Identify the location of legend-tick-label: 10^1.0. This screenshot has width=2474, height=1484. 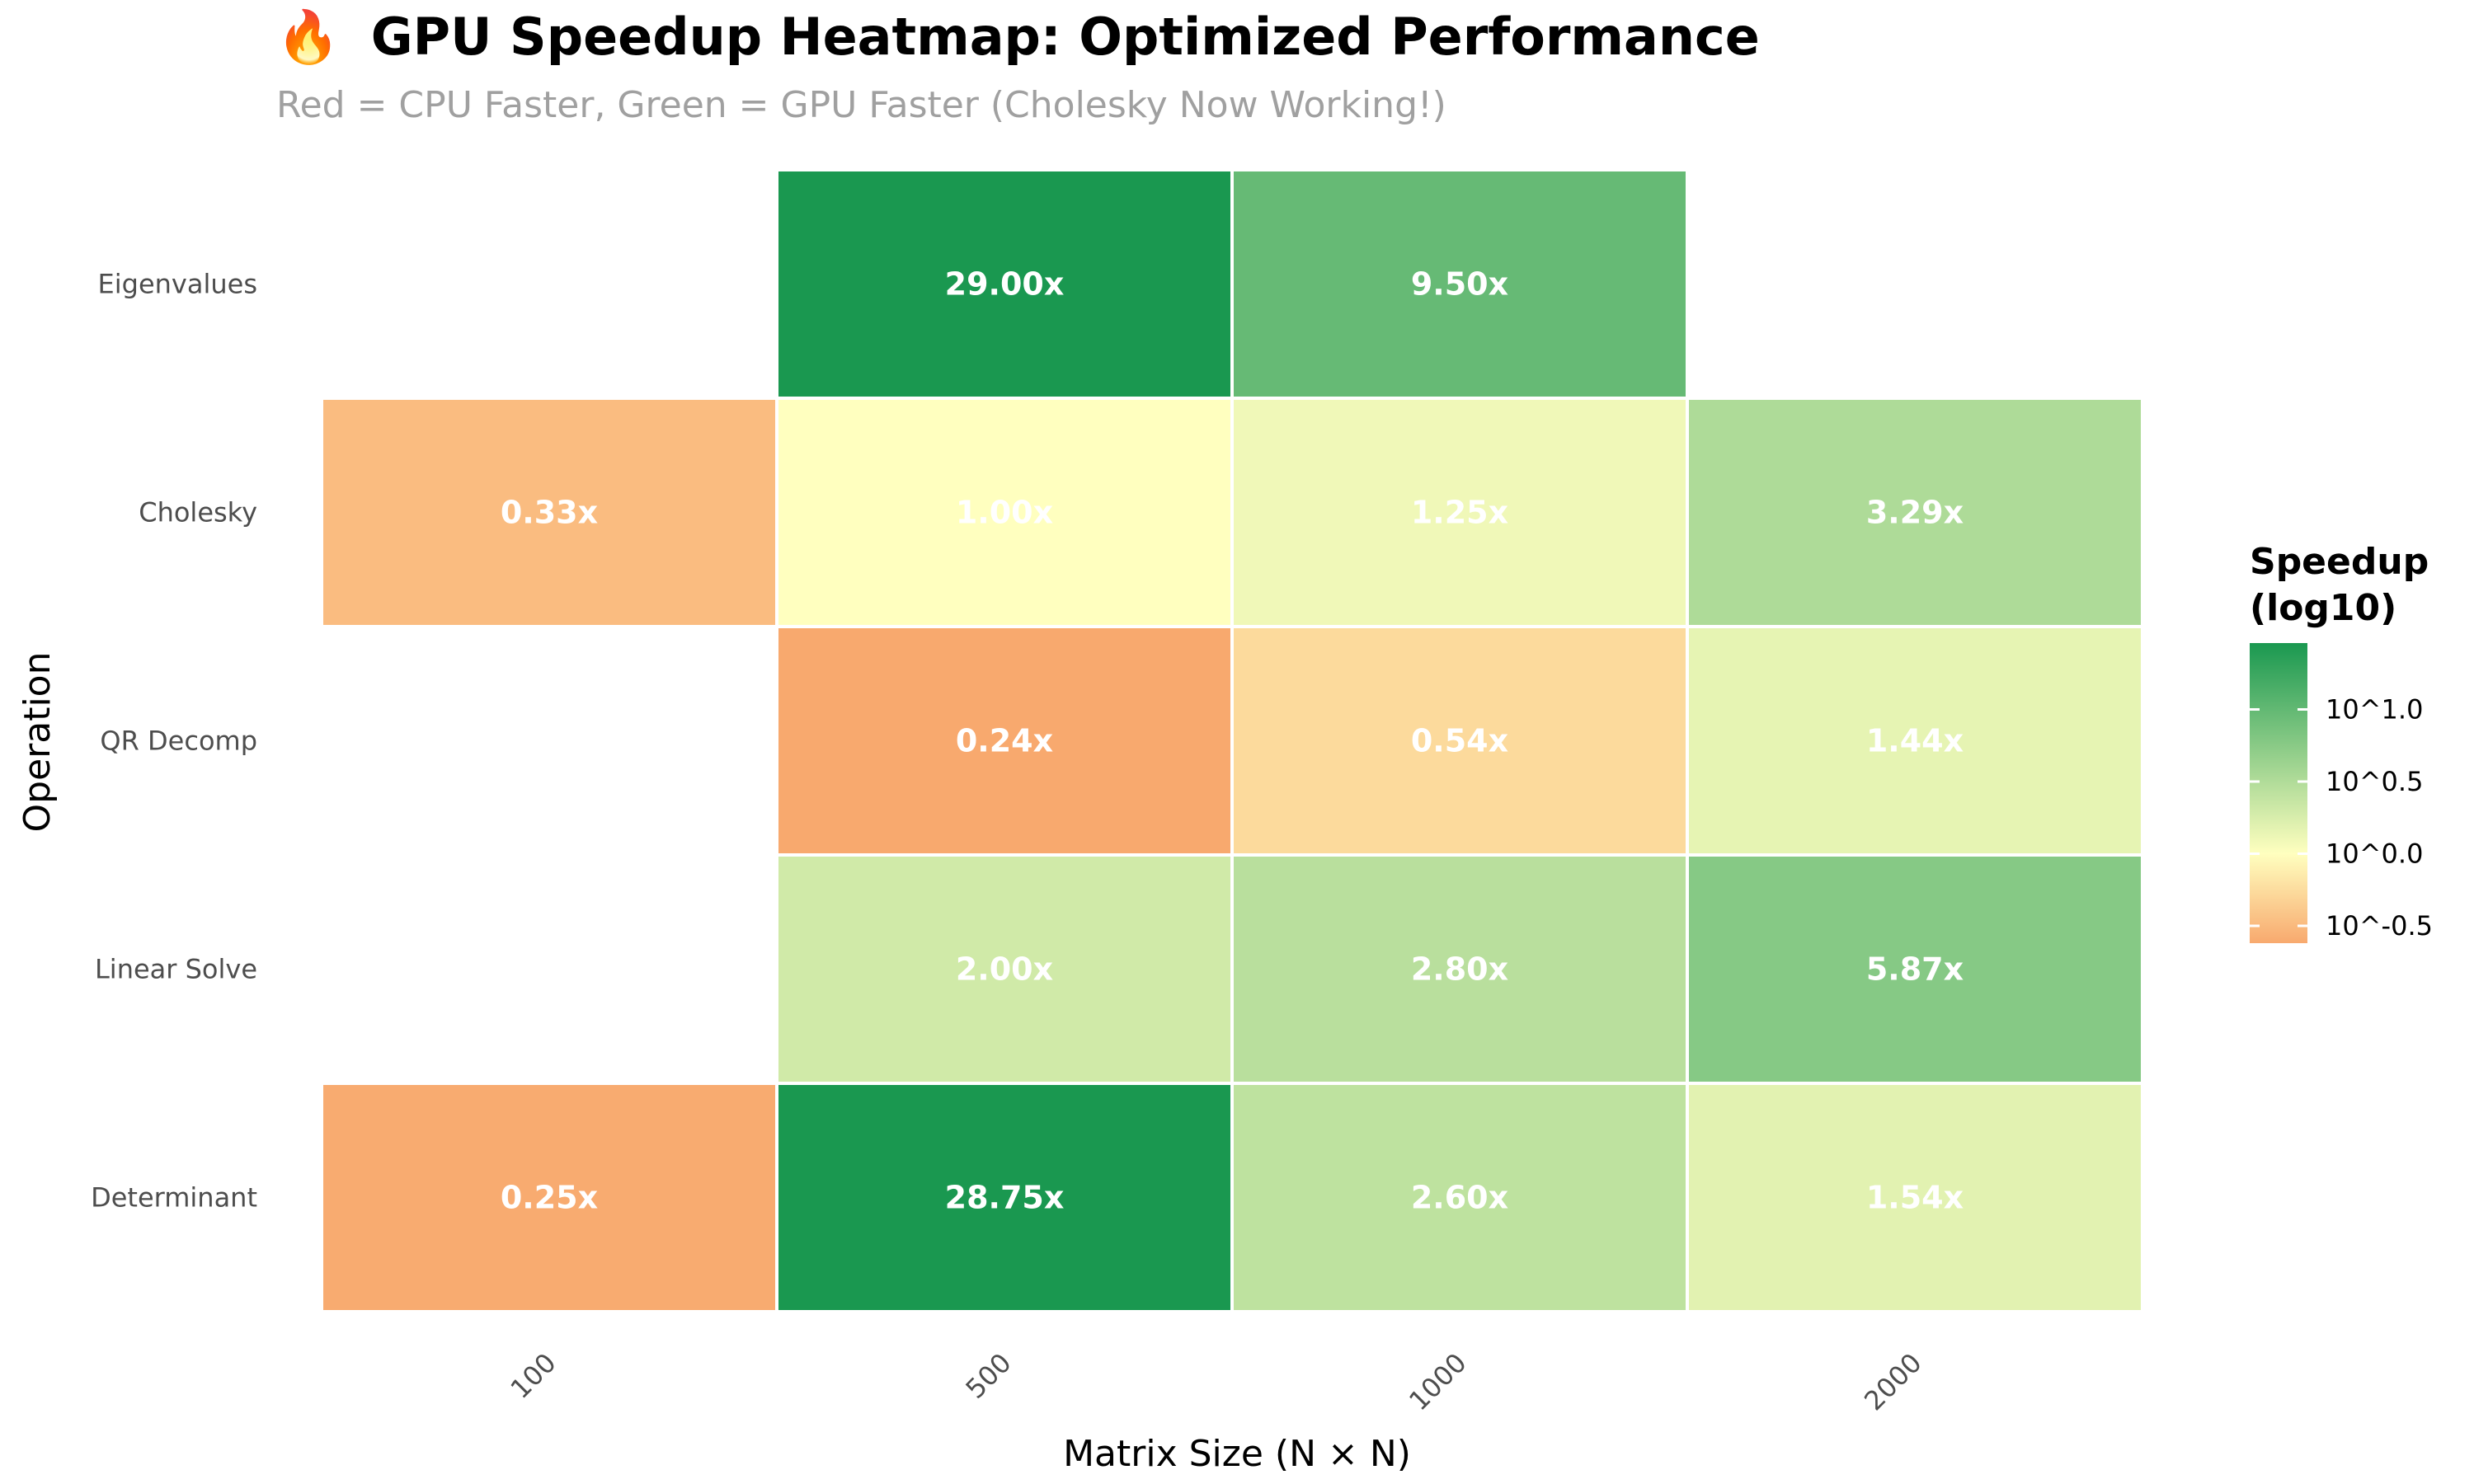
(2374, 710).